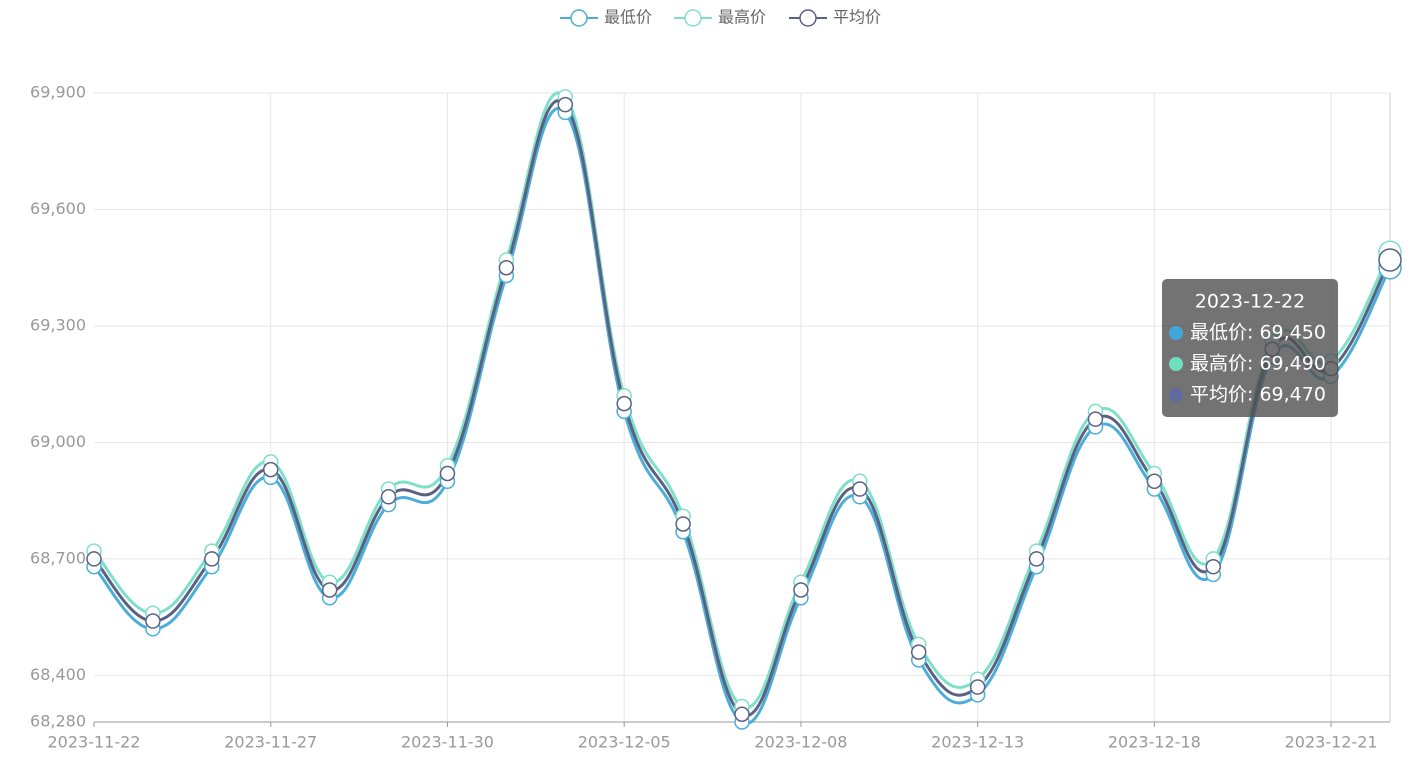  What do you see at coordinates (1154, 742) in the screenshot?
I see `x-tick-label: 2023-12-18` at bounding box center [1154, 742].